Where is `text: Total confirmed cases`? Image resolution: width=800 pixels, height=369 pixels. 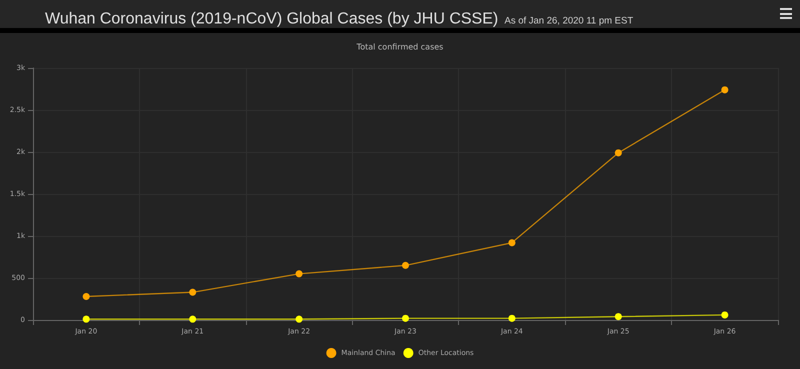 text: Total confirmed cases is located at coordinates (400, 47).